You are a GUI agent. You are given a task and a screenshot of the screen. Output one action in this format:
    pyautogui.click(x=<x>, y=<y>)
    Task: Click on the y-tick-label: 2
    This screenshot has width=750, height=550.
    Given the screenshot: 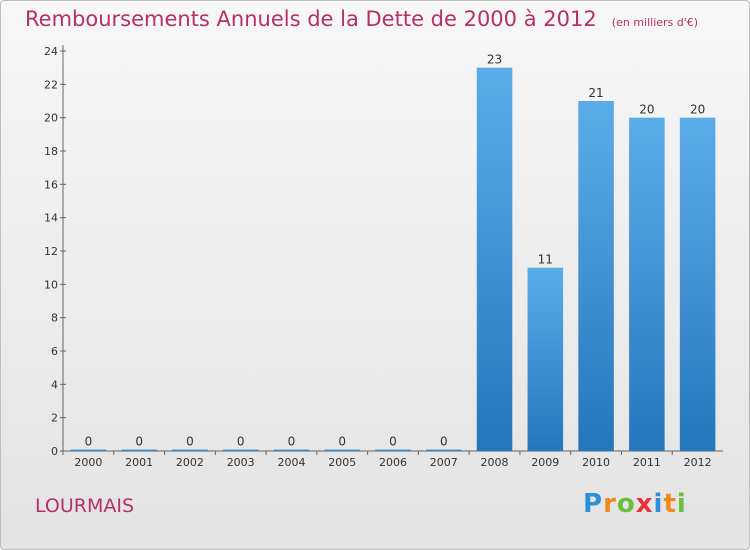 What is the action you would take?
    pyautogui.click(x=54, y=418)
    